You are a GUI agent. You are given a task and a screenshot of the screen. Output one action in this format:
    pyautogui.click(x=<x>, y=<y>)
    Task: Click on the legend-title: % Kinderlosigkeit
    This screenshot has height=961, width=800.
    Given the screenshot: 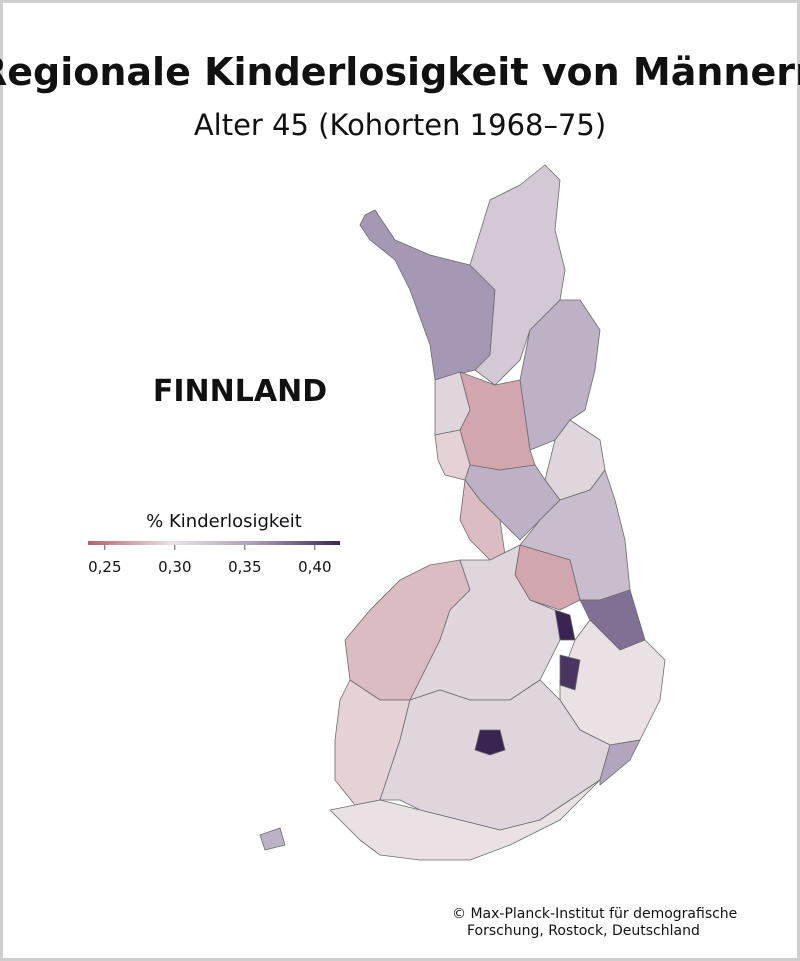 What is the action you would take?
    pyautogui.click(x=224, y=521)
    